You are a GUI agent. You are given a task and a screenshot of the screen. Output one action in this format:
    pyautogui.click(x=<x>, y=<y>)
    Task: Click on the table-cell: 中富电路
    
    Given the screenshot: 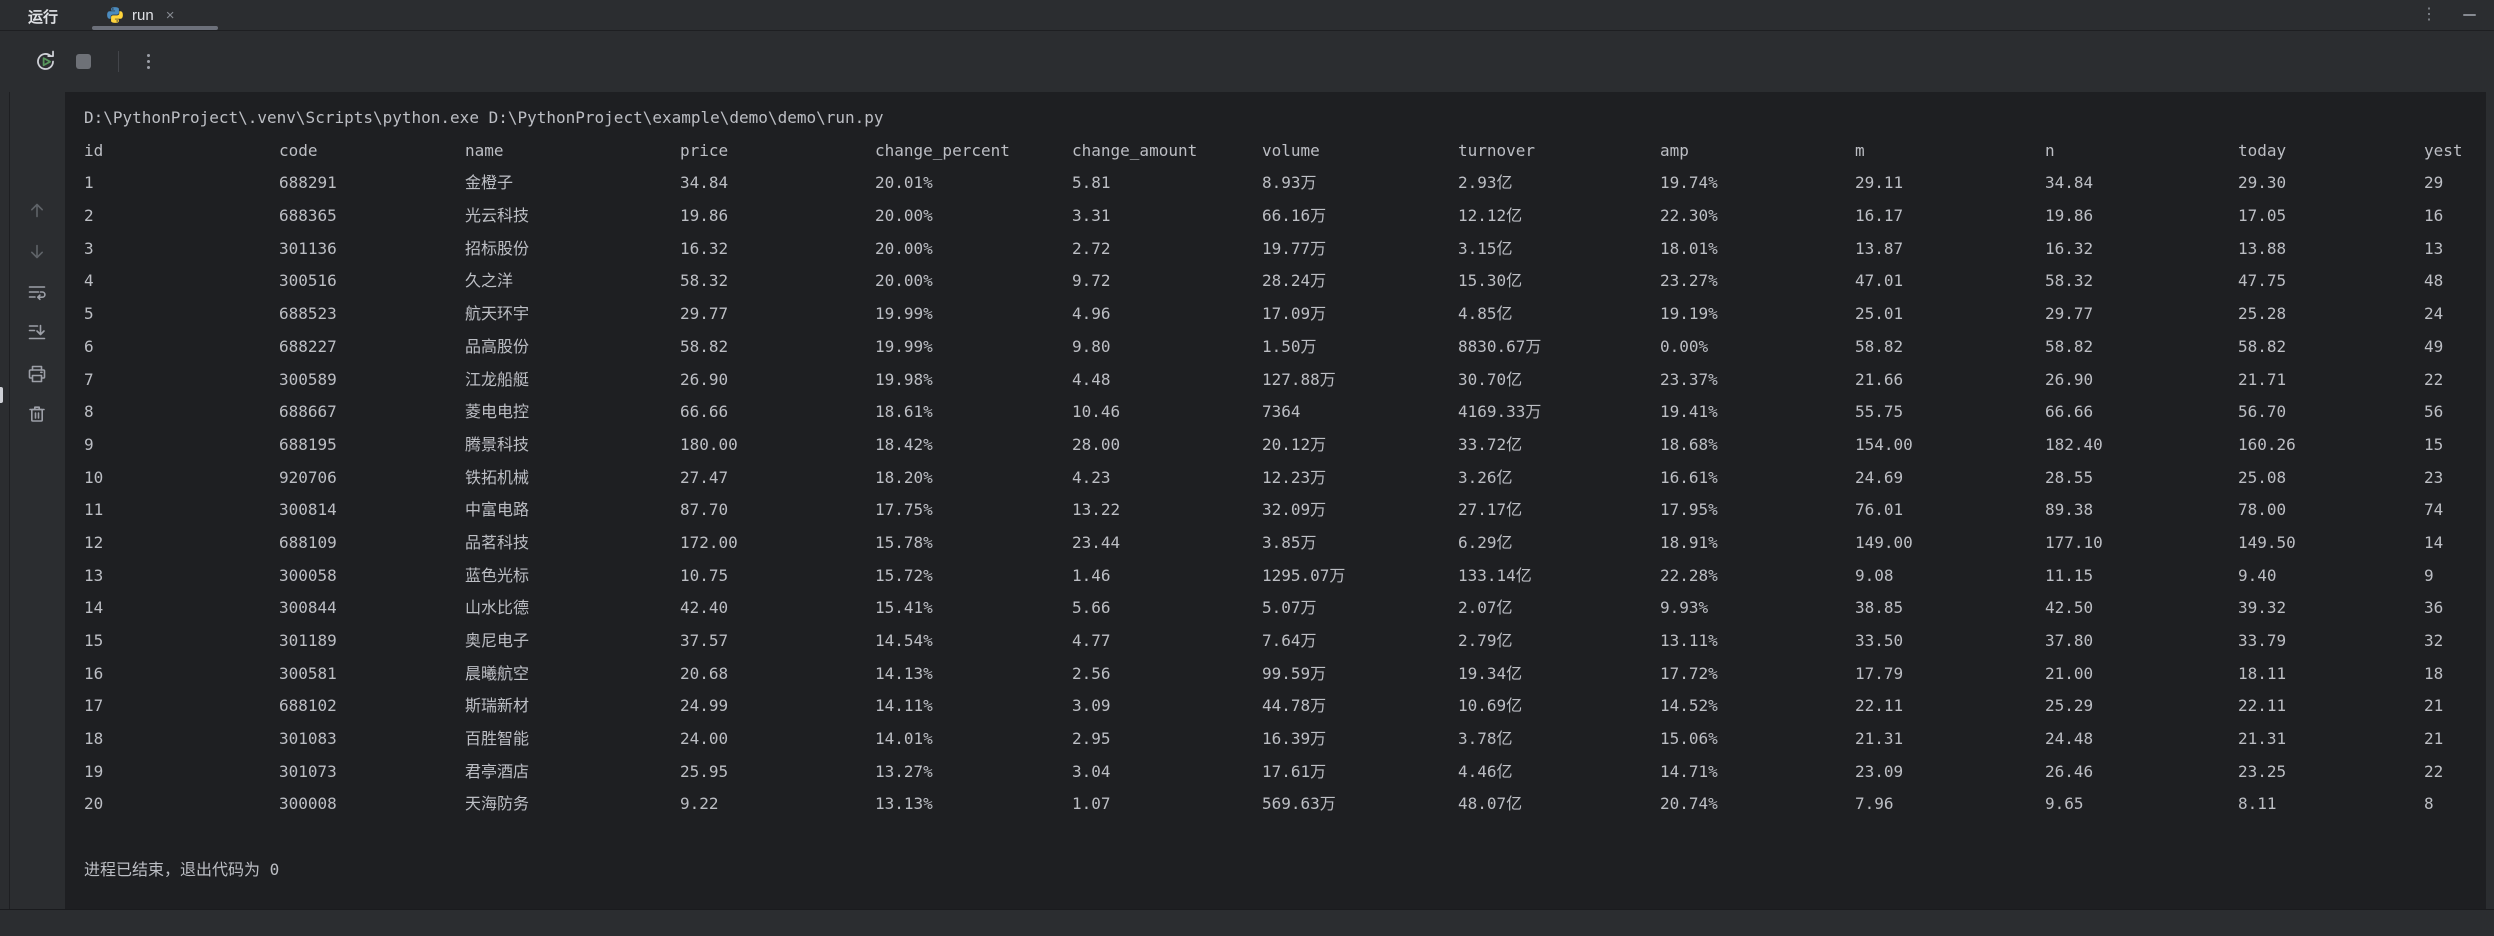 What is the action you would take?
    pyautogui.click(x=497, y=510)
    